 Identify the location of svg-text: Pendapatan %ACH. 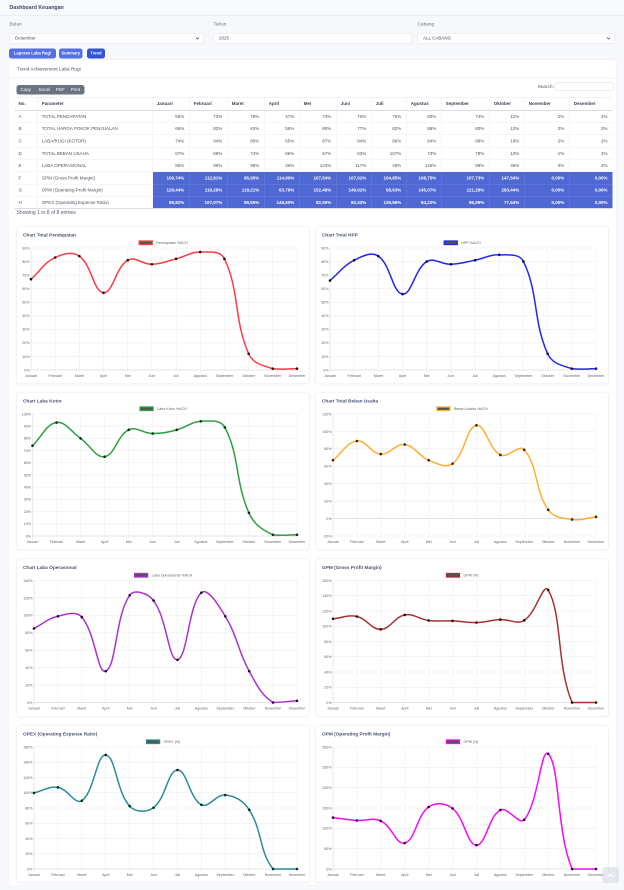
(172, 243).